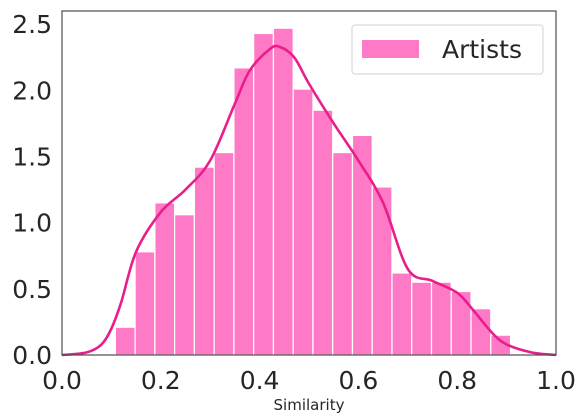 The image size is (576, 414). What do you see at coordinates (32, 24) in the screenshot?
I see `y-tick-label: 2.5` at bounding box center [32, 24].